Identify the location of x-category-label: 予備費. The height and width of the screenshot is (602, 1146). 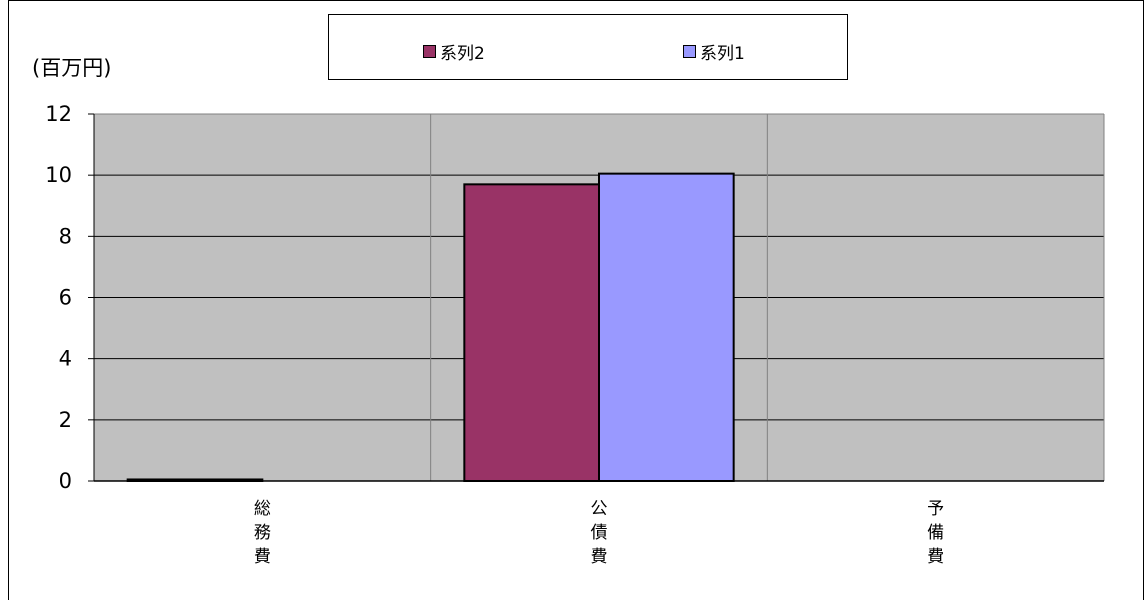
(935, 533).